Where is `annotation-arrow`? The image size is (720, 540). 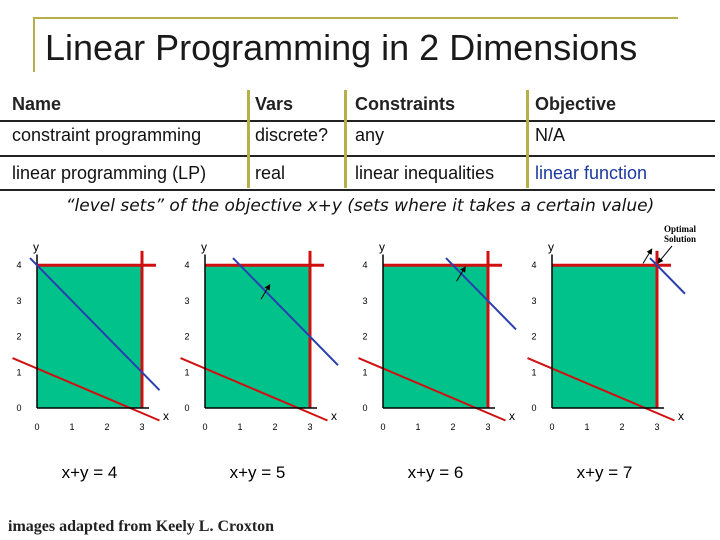 annotation-arrow is located at coordinates (665, 254).